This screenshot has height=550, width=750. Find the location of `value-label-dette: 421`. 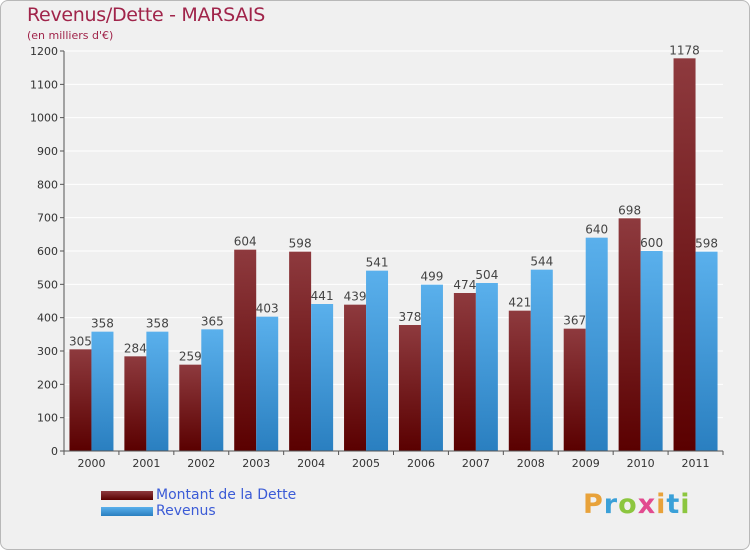

value-label-dette: 421 is located at coordinates (519, 303).